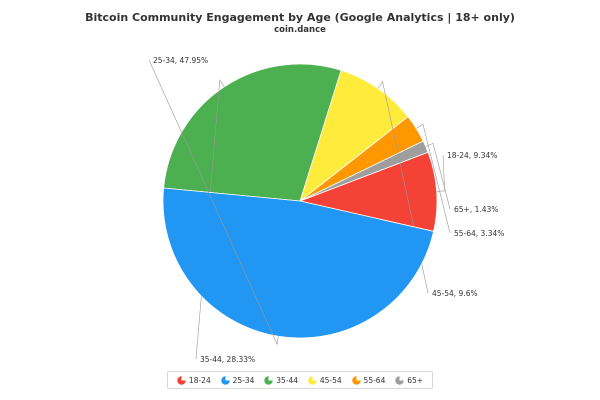  I want to click on legend-item-25-34: 25-34, so click(237, 380).